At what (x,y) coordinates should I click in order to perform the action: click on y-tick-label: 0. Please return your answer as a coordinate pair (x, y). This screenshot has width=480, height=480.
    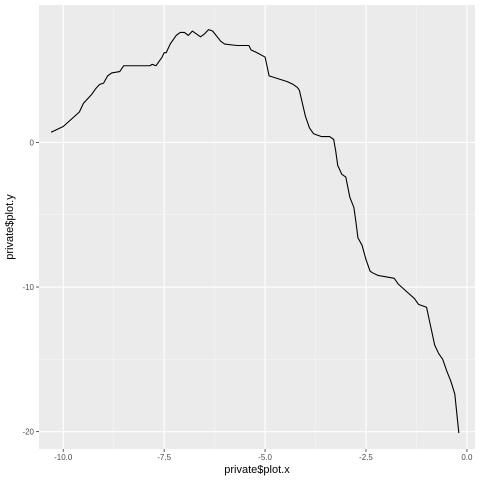
    Looking at the image, I should click on (32, 142).